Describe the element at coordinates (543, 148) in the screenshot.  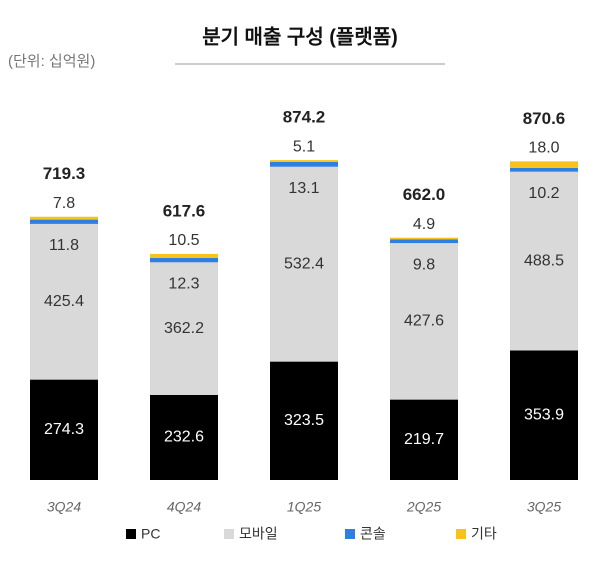
I see `data-label: 18.0` at that location.